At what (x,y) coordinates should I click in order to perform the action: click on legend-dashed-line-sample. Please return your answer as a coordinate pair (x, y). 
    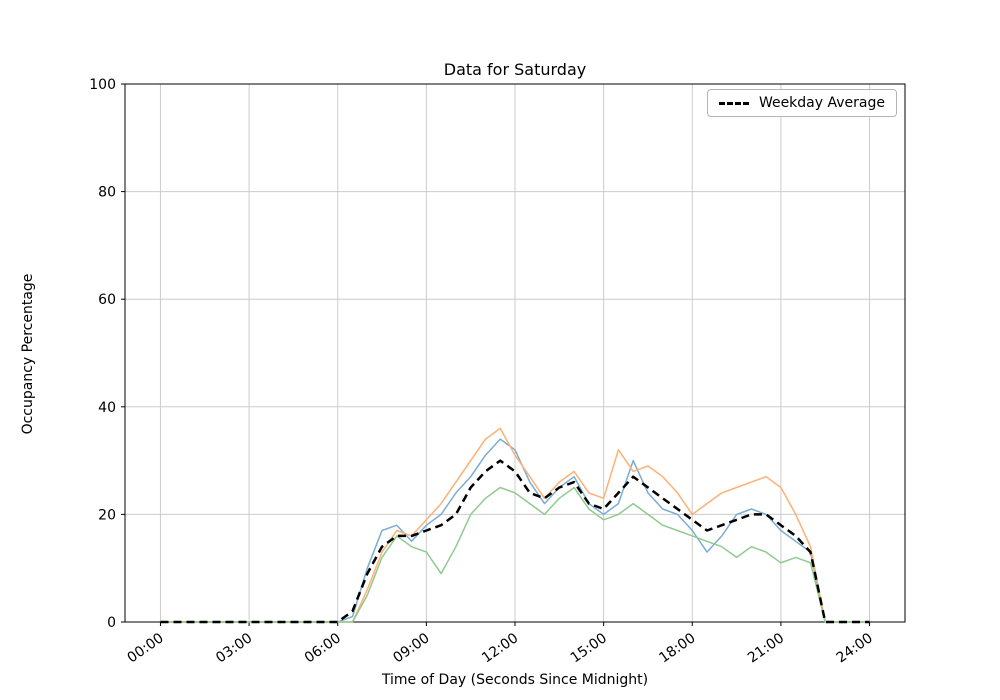
    Looking at the image, I should click on (733, 103).